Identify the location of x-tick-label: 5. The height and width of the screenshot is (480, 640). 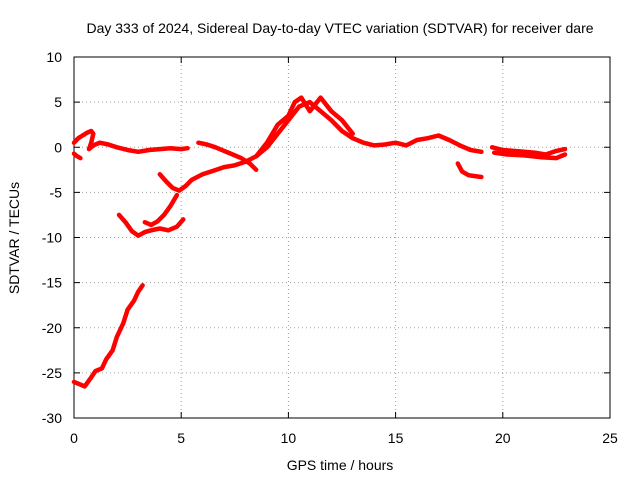
(181, 438).